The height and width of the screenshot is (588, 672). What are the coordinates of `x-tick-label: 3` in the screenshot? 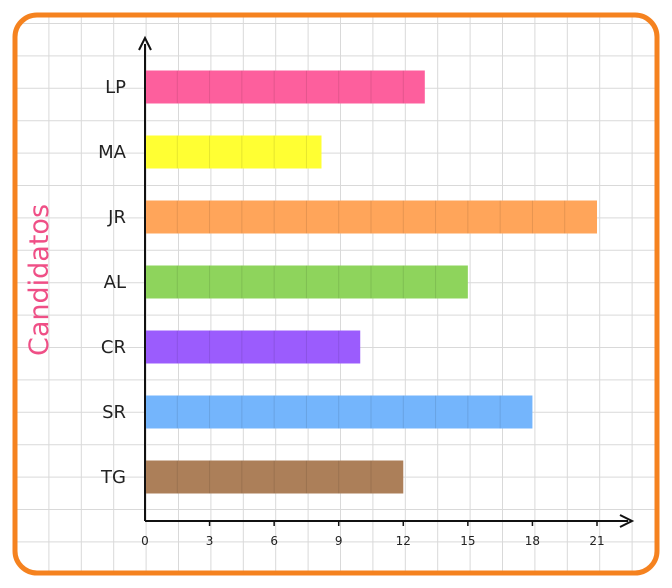 It's located at (210, 541).